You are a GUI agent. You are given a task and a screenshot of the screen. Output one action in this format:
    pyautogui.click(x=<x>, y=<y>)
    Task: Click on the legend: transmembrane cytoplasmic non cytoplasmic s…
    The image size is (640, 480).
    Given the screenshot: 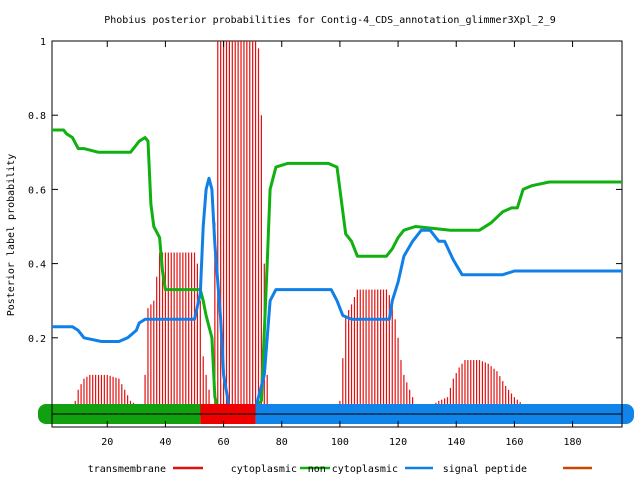 What is the action you would take?
    pyautogui.click(x=340, y=469)
    